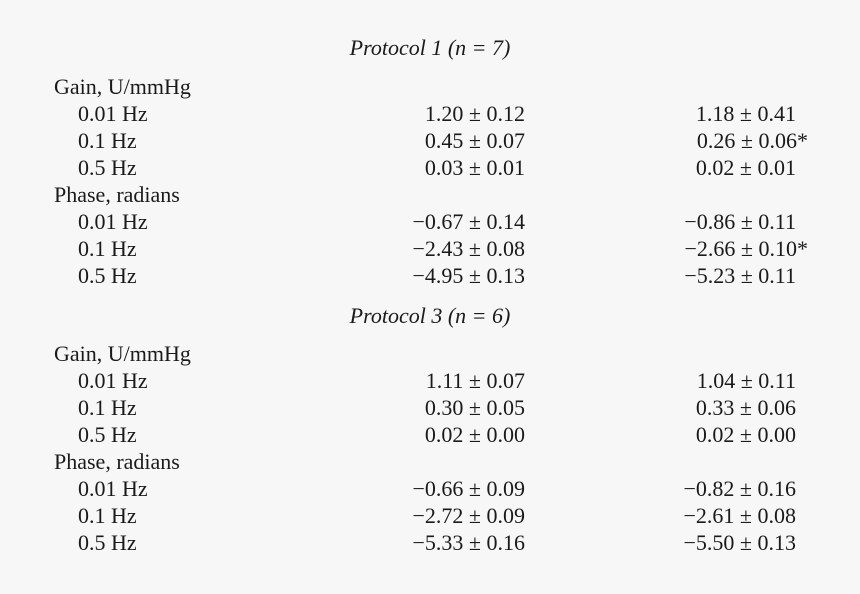 This screenshot has height=594, width=860. What do you see at coordinates (475, 167) in the screenshot?
I see `cell: 0.03 ± 0.01` at bounding box center [475, 167].